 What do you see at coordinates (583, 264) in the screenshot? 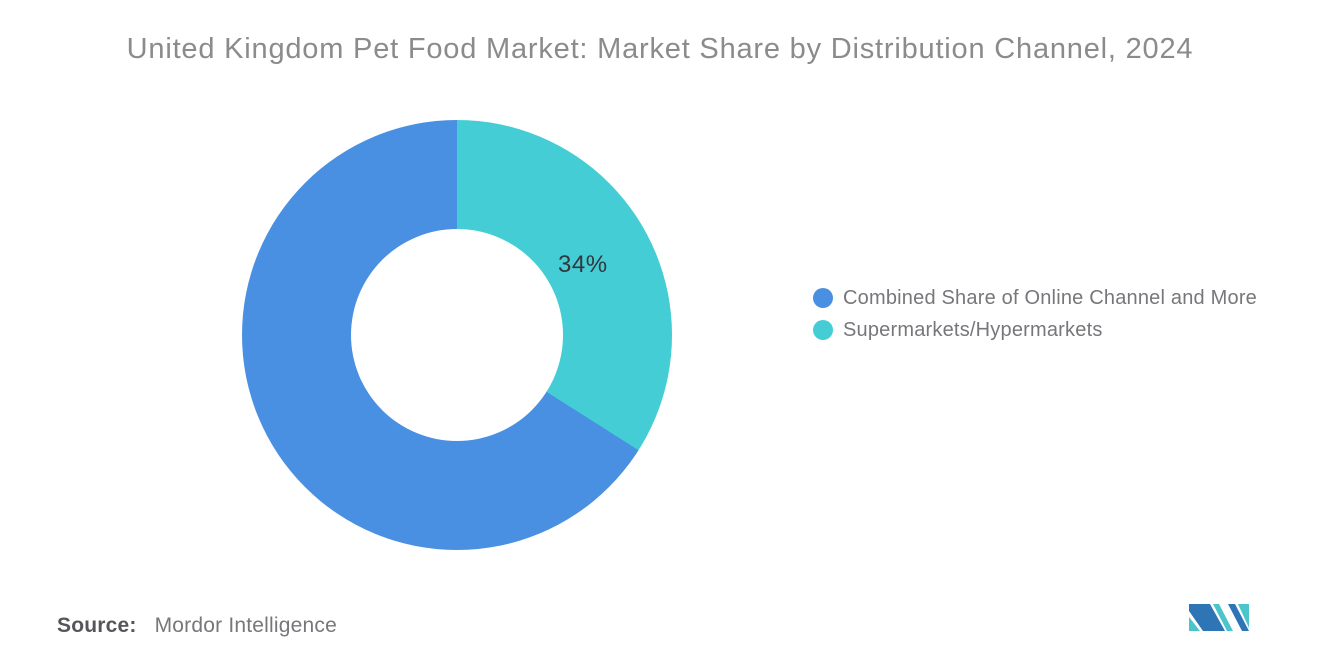
I see `slice-value-label: 34%` at bounding box center [583, 264].